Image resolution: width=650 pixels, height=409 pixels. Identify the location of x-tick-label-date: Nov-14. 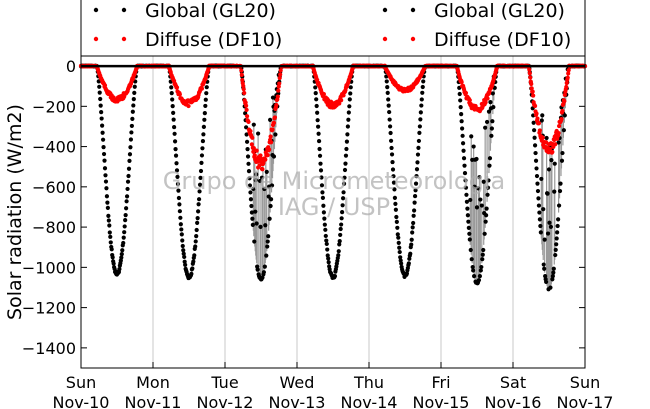
(369, 401).